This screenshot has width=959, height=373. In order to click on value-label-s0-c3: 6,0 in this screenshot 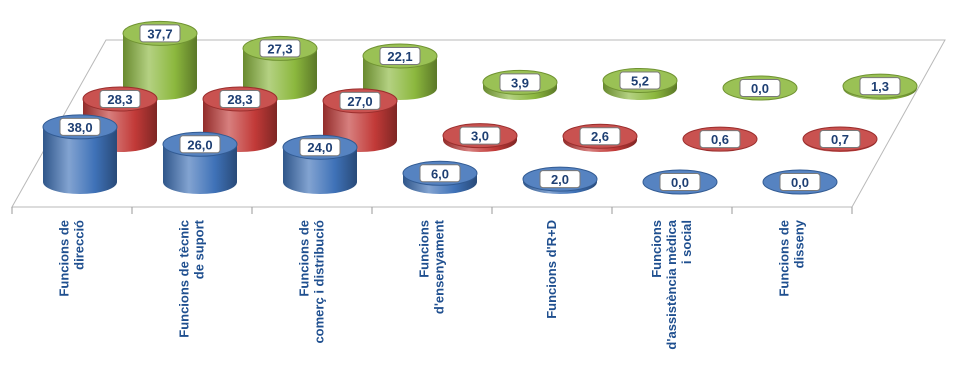, I will do `click(440, 173)`.